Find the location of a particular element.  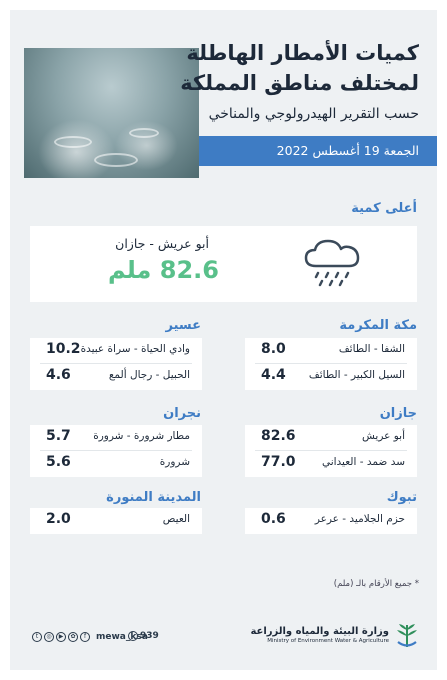

region-name: تبوك is located at coordinates (401, 497).